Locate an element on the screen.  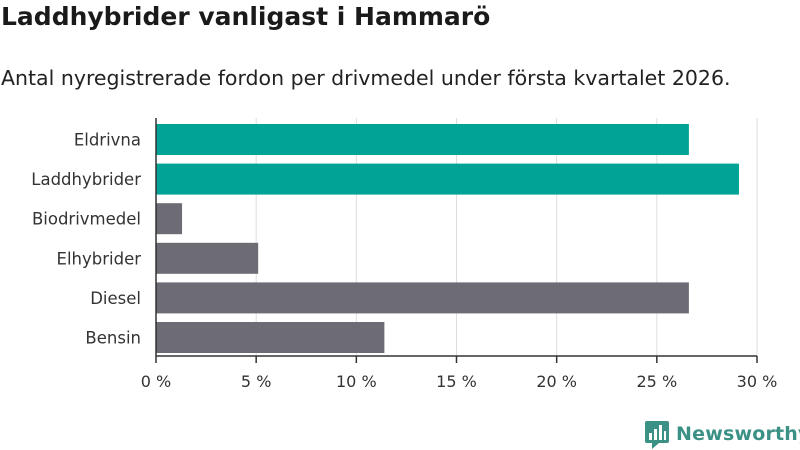
x-tick-label-6: 30 % is located at coordinates (757, 381).